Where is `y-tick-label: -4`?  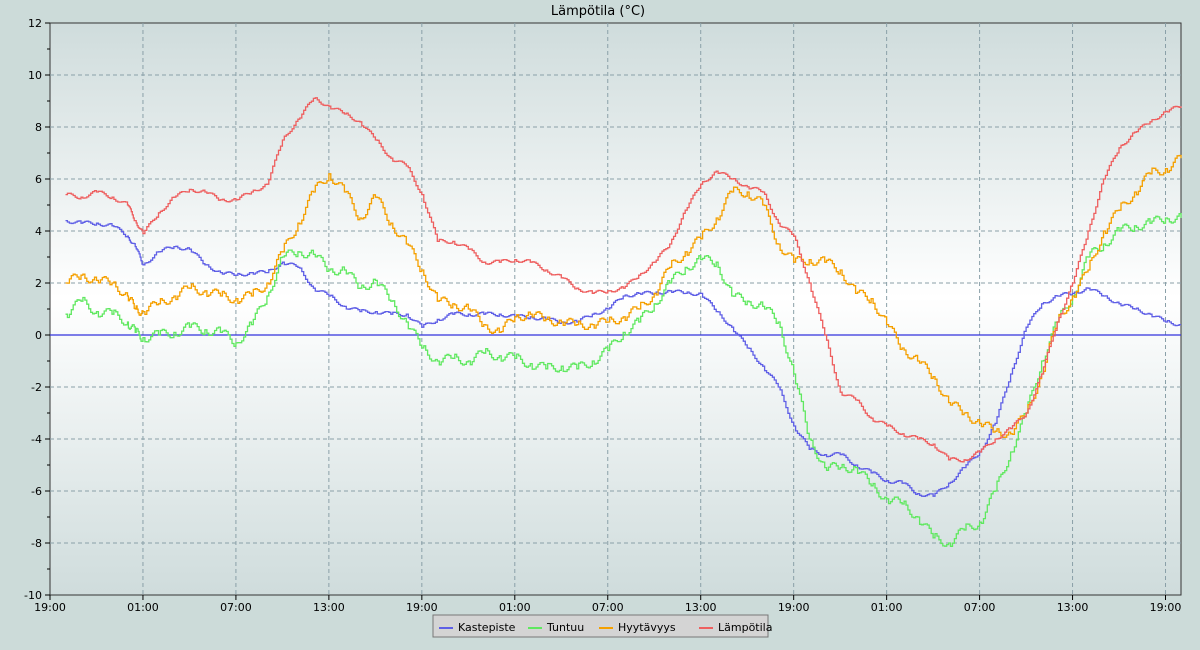
y-tick-label: -4 is located at coordinates (36, 439).